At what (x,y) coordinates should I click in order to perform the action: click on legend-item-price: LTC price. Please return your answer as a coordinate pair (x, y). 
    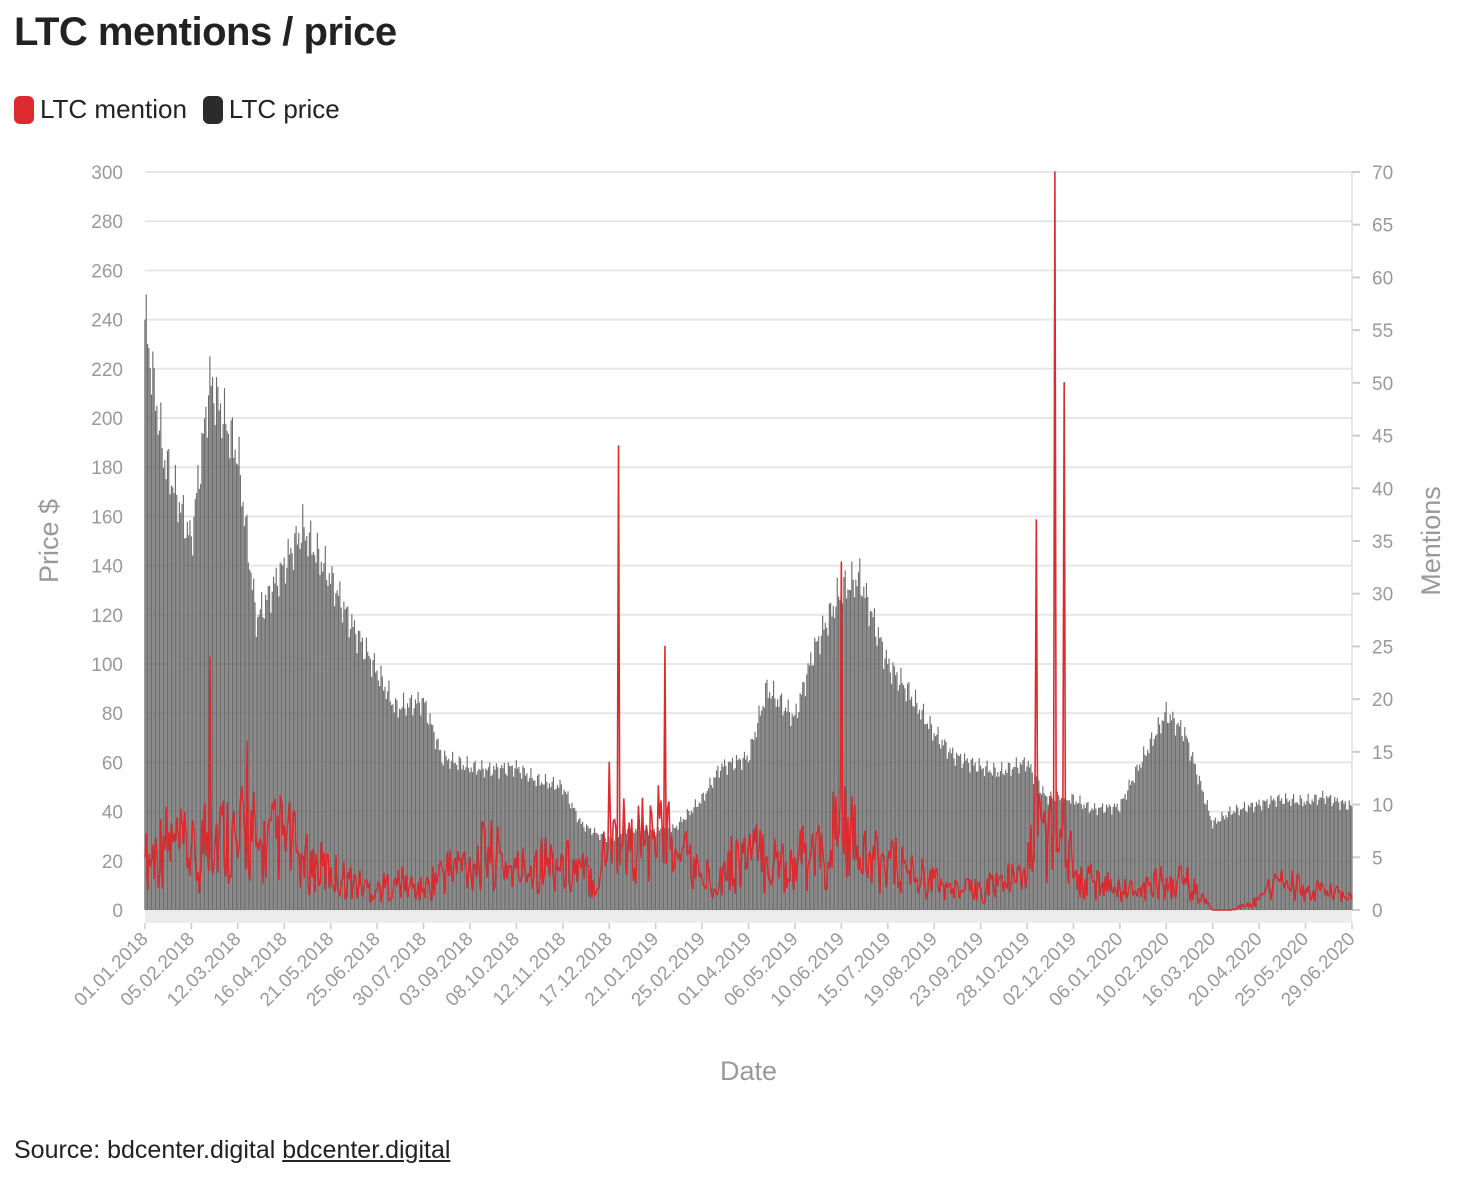
    Looking at the image, I should click on (271, 109).